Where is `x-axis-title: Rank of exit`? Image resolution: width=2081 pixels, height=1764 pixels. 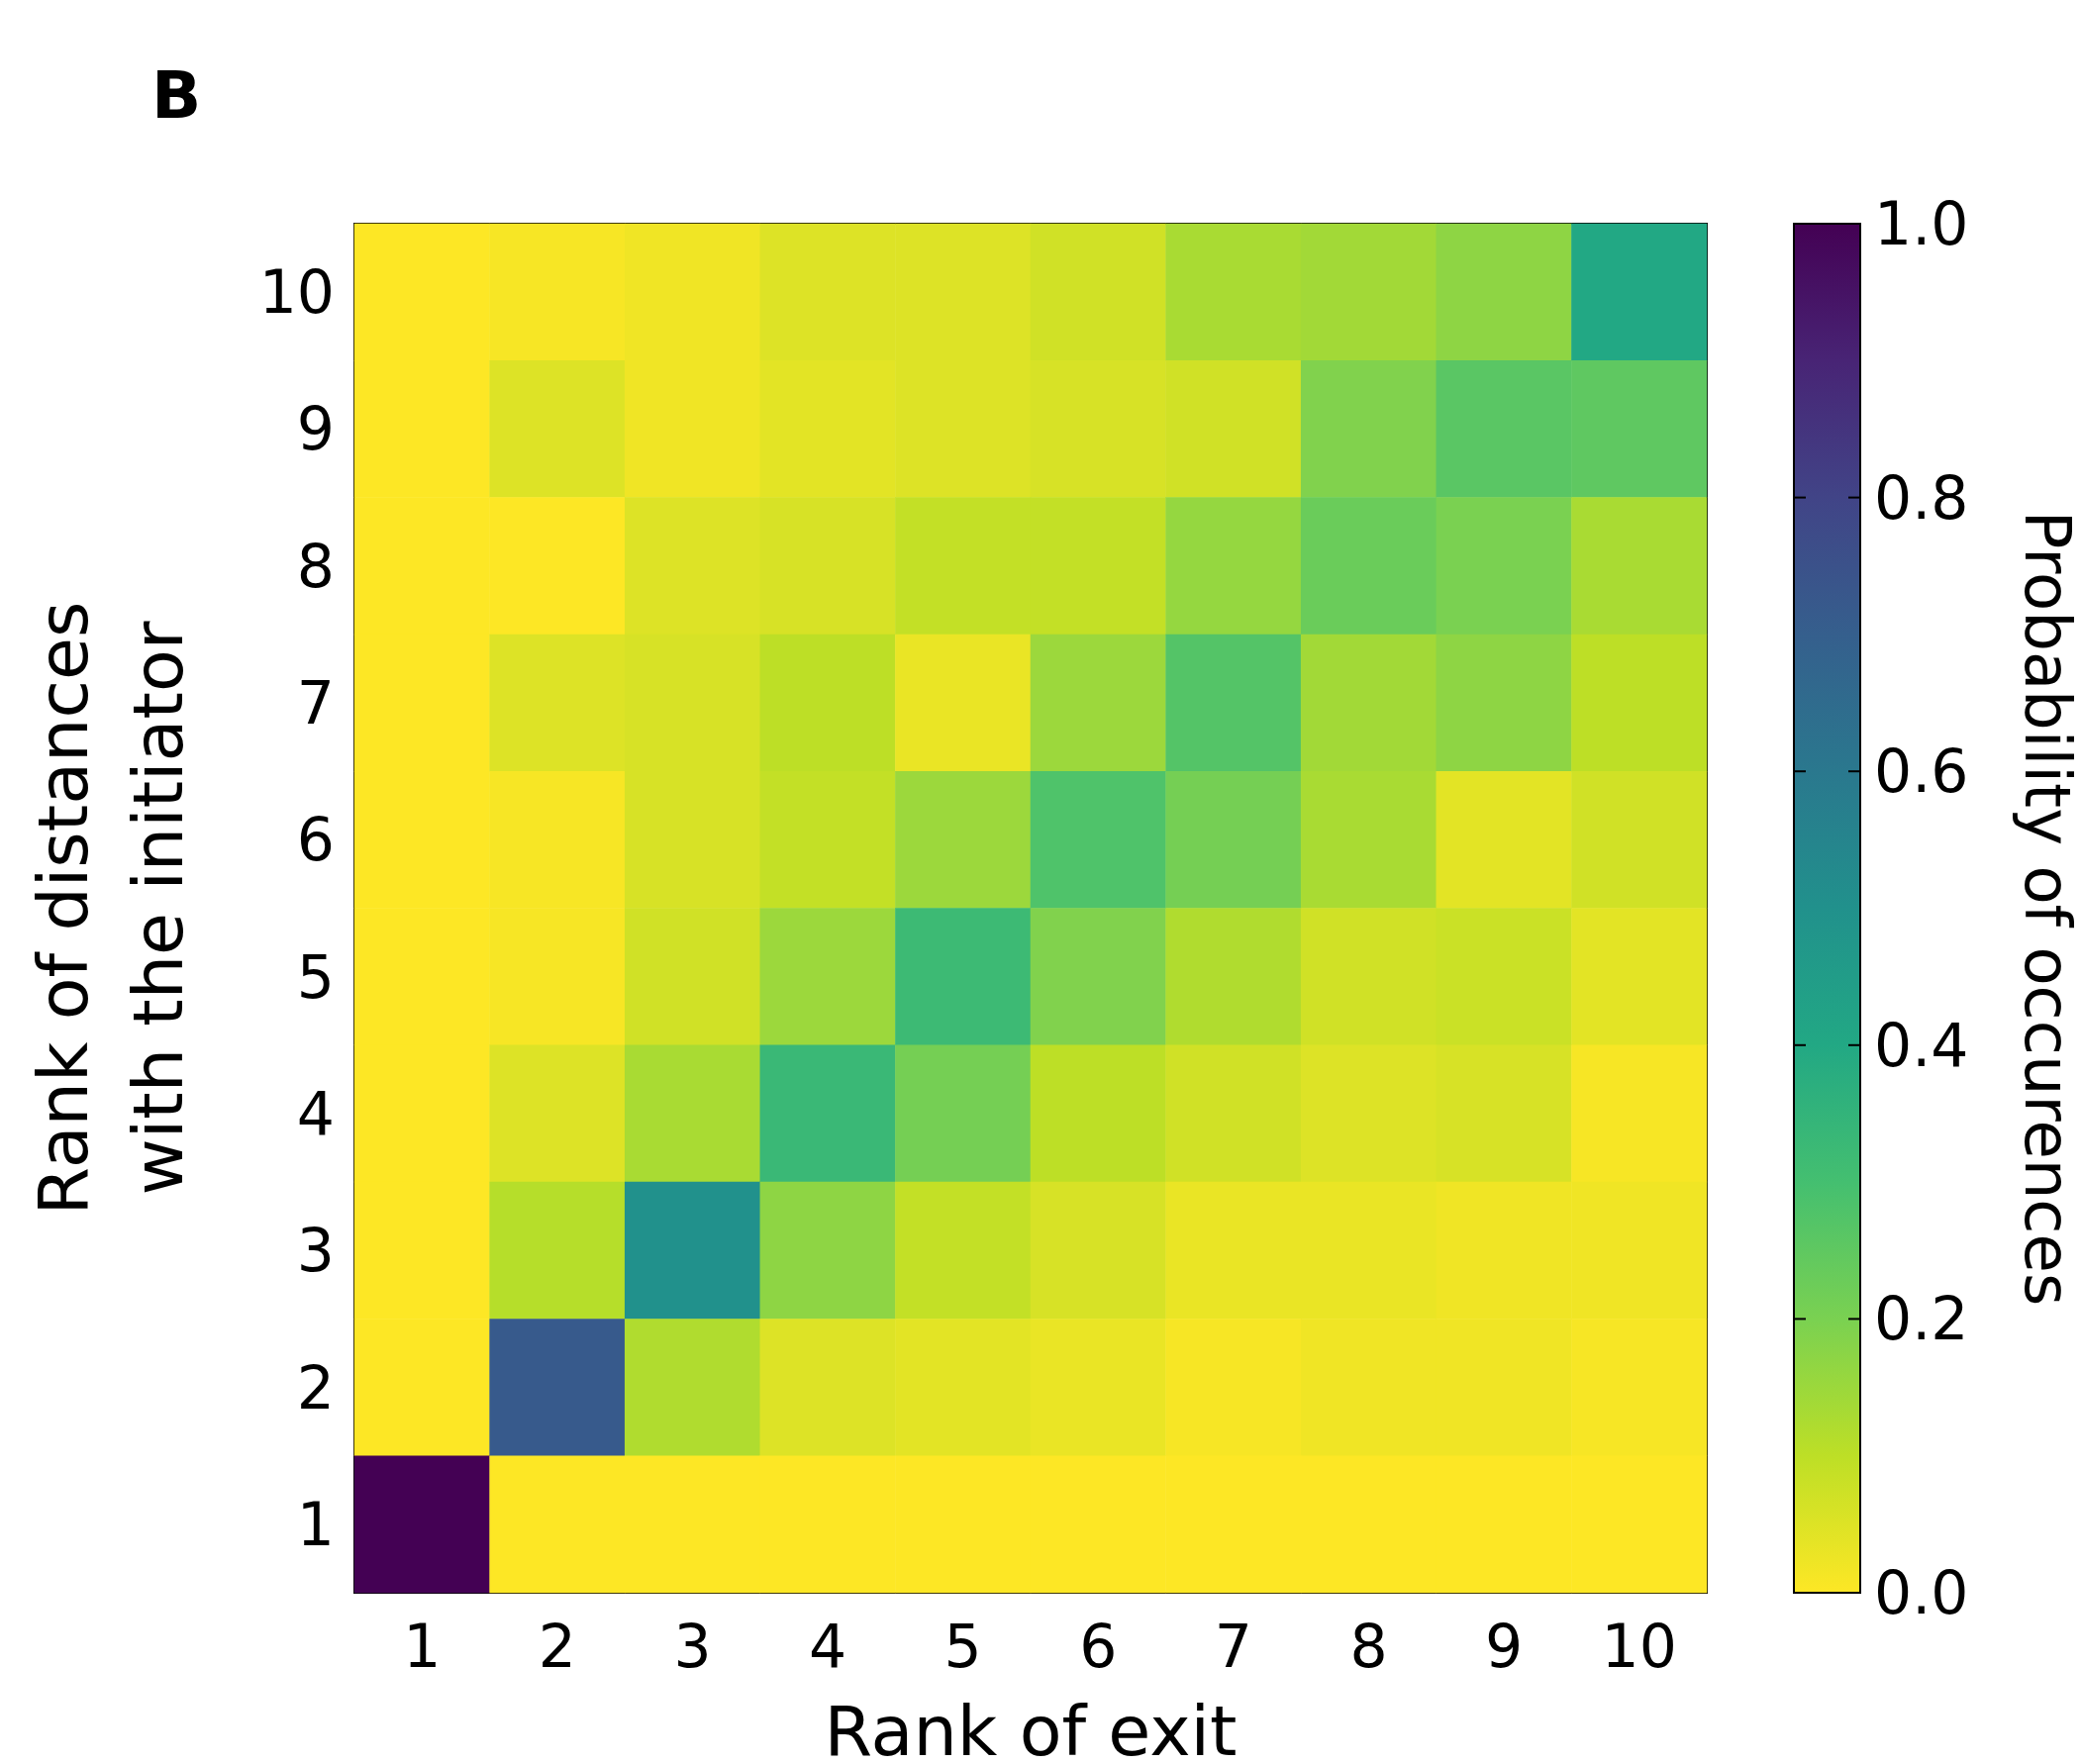 x-axis-title: Rank of exit is located at coordinates (1031, 1727).